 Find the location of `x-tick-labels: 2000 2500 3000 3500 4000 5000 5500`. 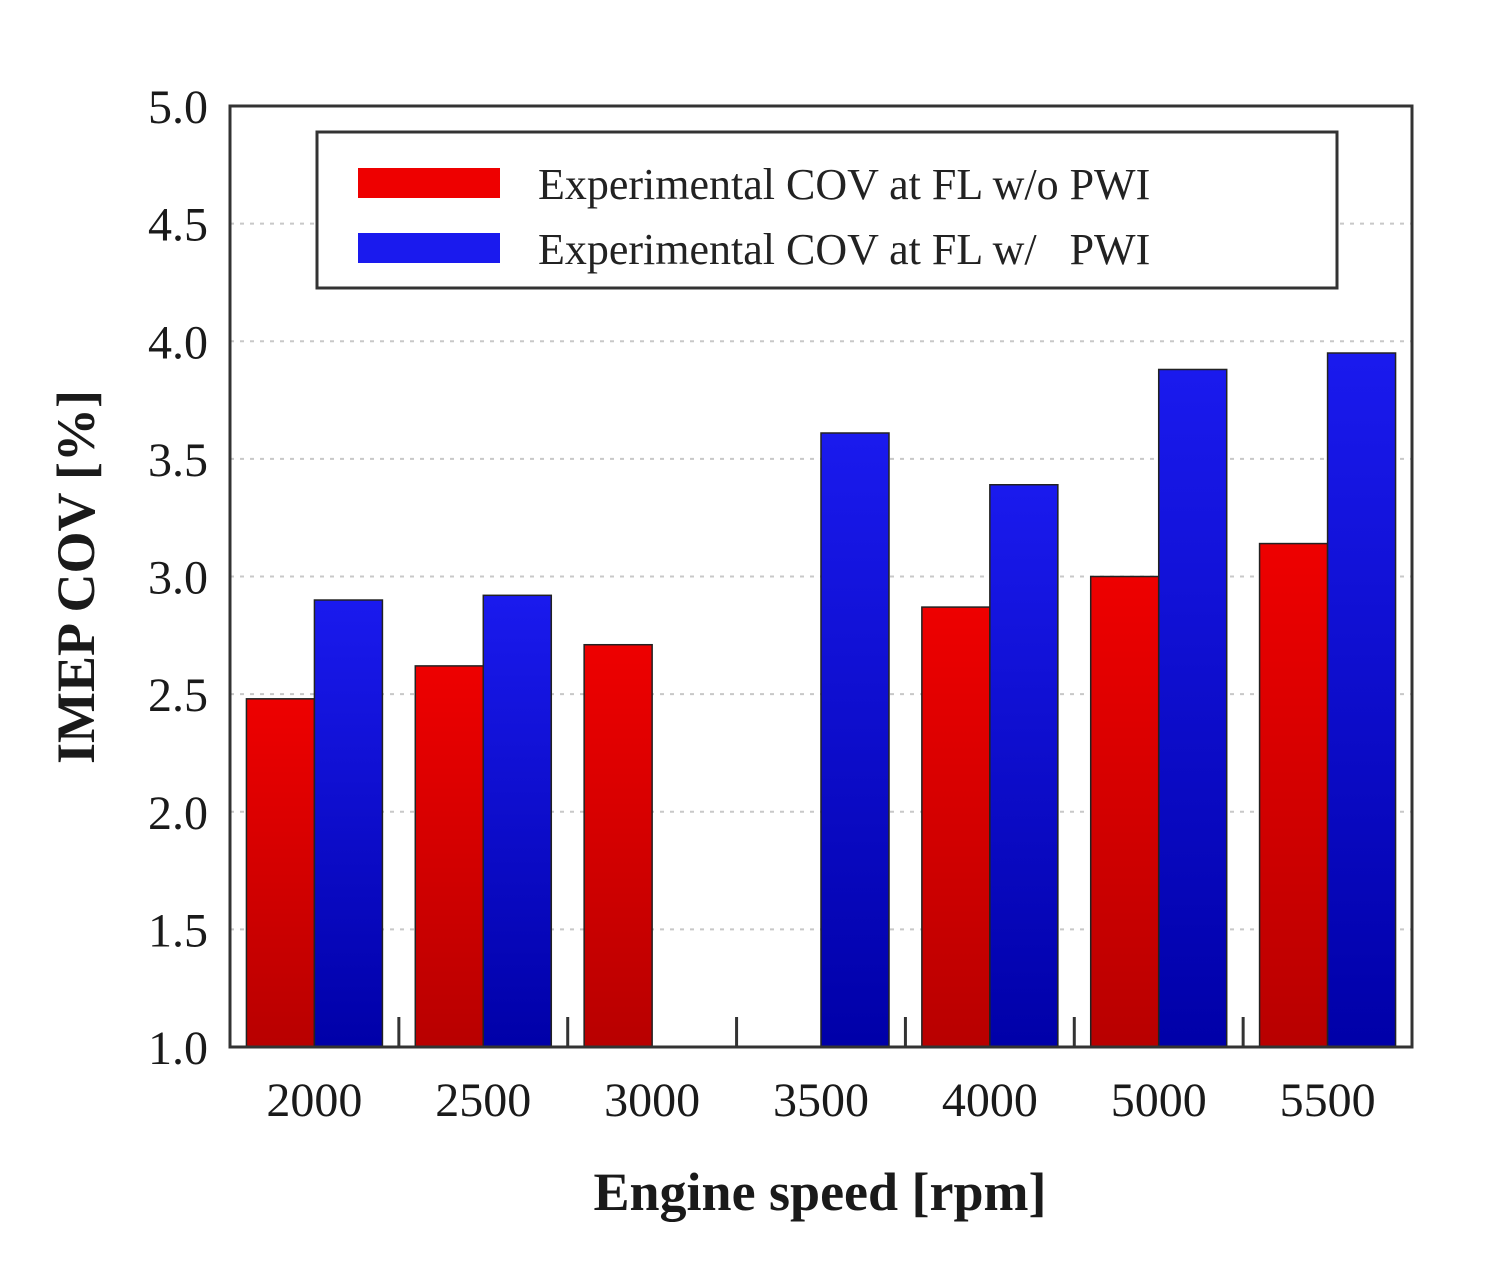

x-tick-labels: 2000 2500 3000 3500 4000 5000 5500 is located at coordinates (820, 1100).